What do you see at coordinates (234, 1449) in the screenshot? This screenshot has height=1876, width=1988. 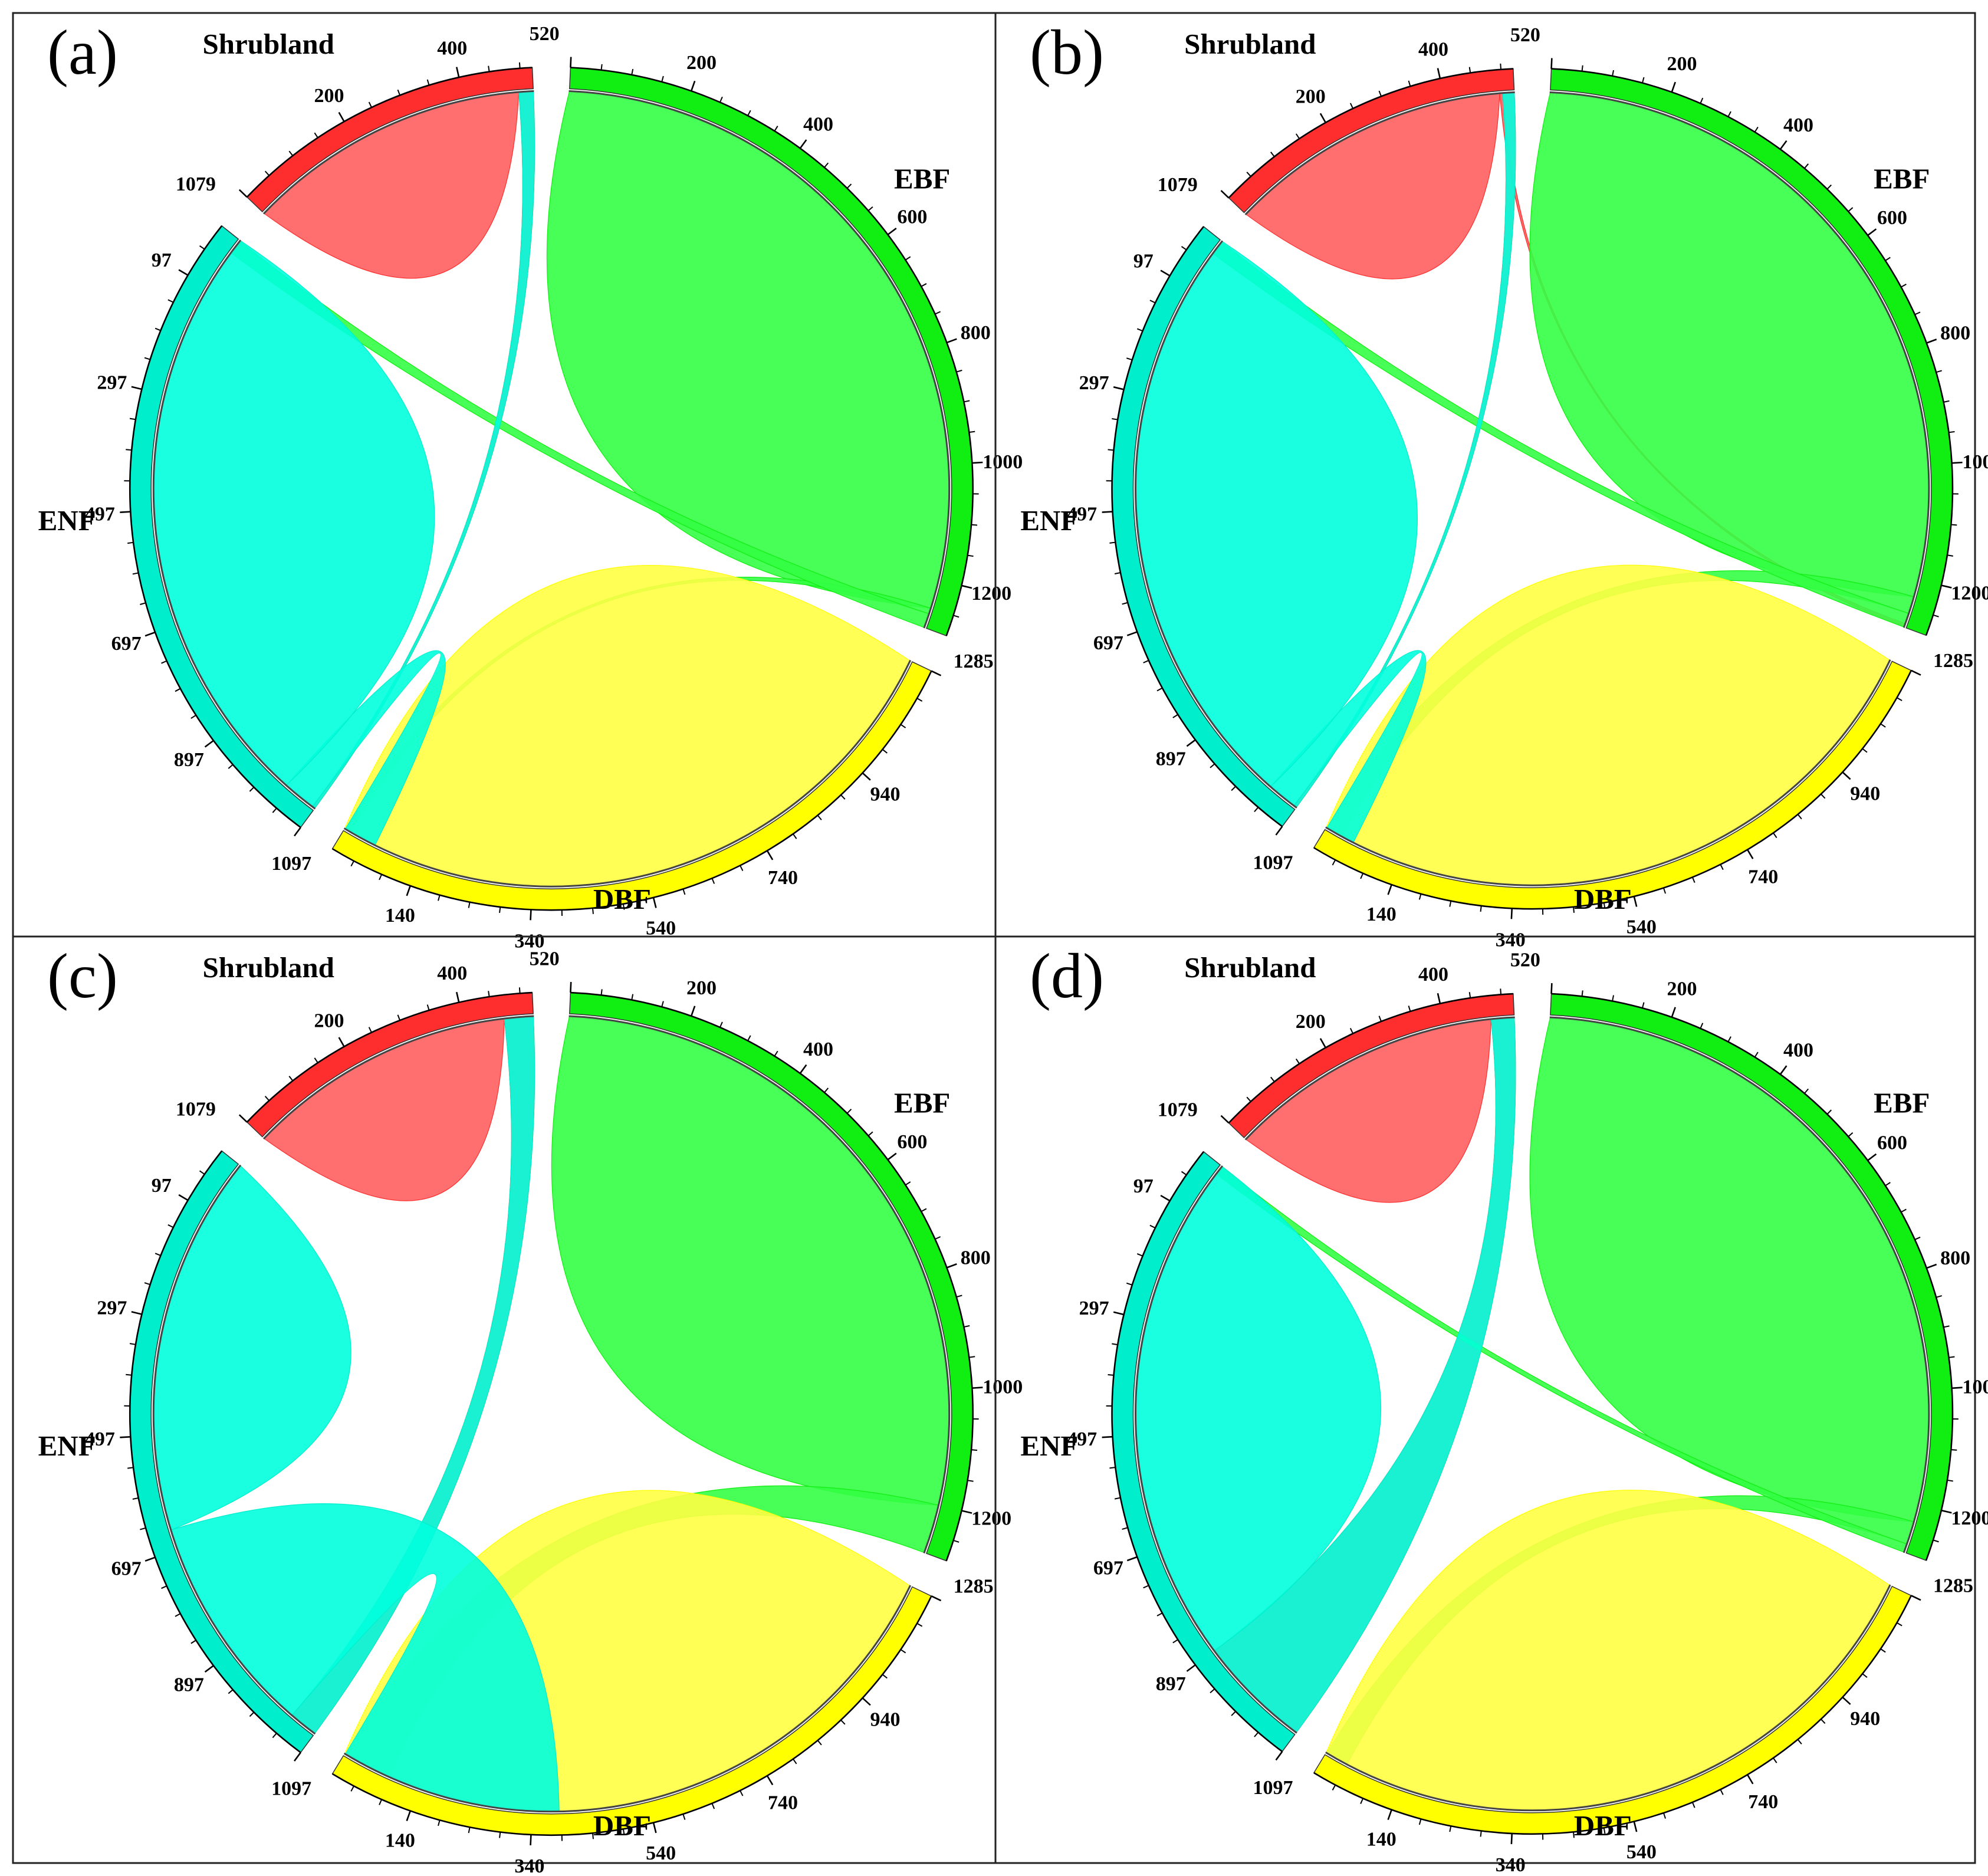 I see `inner-ring-enf` at bounding box center [234, 1449].